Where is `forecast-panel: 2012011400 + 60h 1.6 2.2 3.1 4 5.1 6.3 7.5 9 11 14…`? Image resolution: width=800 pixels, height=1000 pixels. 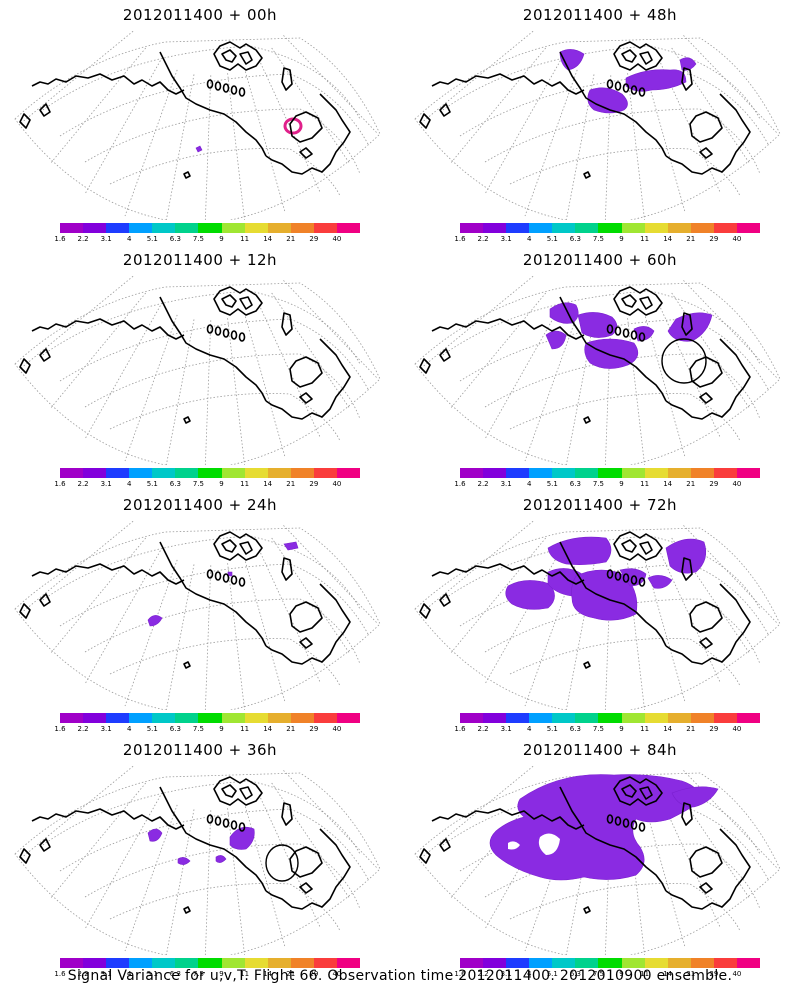 forecast-panel: 2012011400 + 60h 1.6 2.2 3.1 4 5.1 6.3 7.5 9 11 14… is located at coordinates (600, 367).